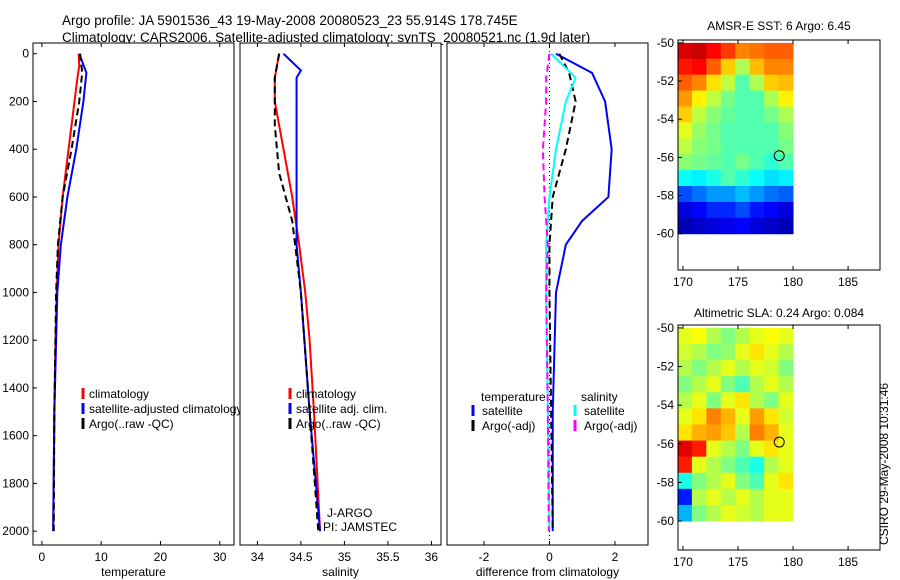 This screenshot has width=900, height=580. Describe the element at coordinates (779, 313) in the screenshot. I see `sla-title: Altimetric SLA: 0.24 Argo: 0.084` at that location.